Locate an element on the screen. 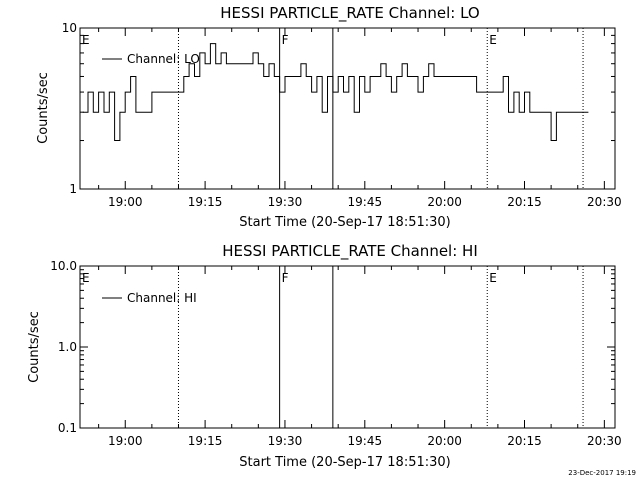 The width and height of the screenshot is (640, 480). x-tick-label-lo: 20:30 is located at coordinates (604, 202).